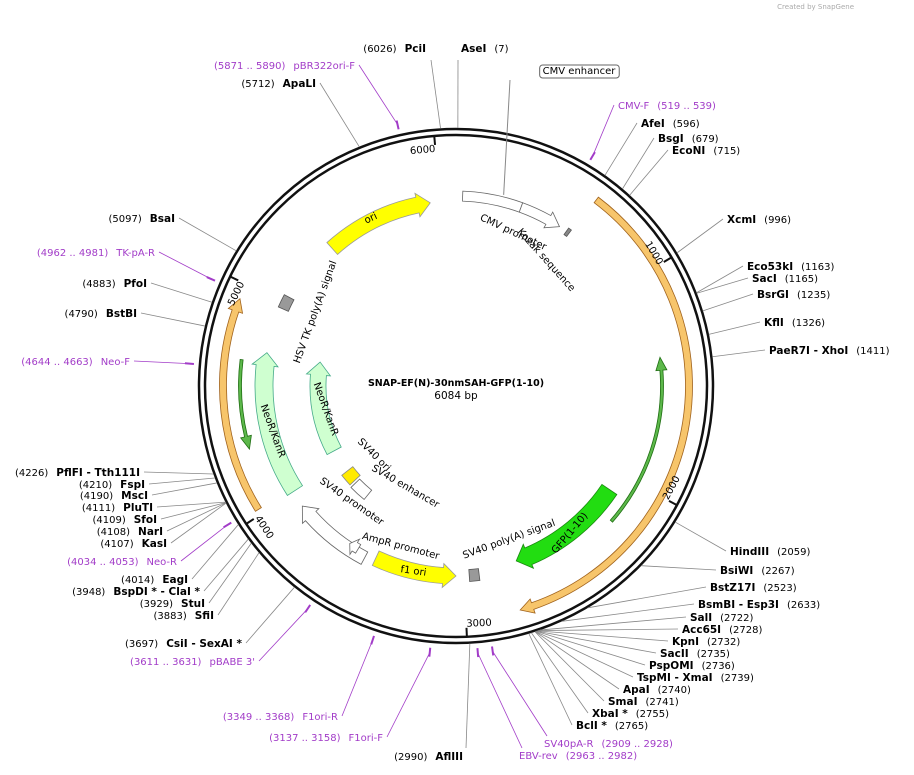 The height and width of the screenshot is (775, 914). What do you see at coordinates (813, 295) in the screenshot?
I see `site-position: (1235)` at bounding box center [813, 295].